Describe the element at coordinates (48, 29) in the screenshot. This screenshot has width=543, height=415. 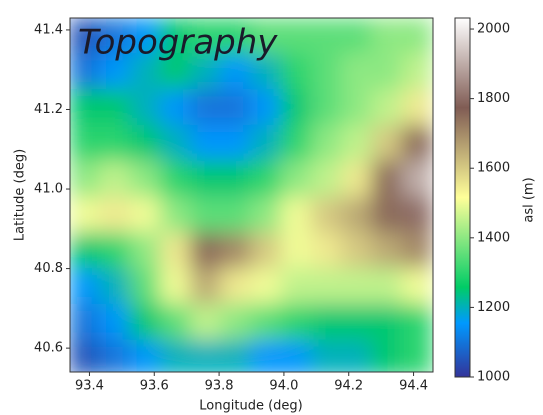
I see `y-tick-label: 41.4` at that location.